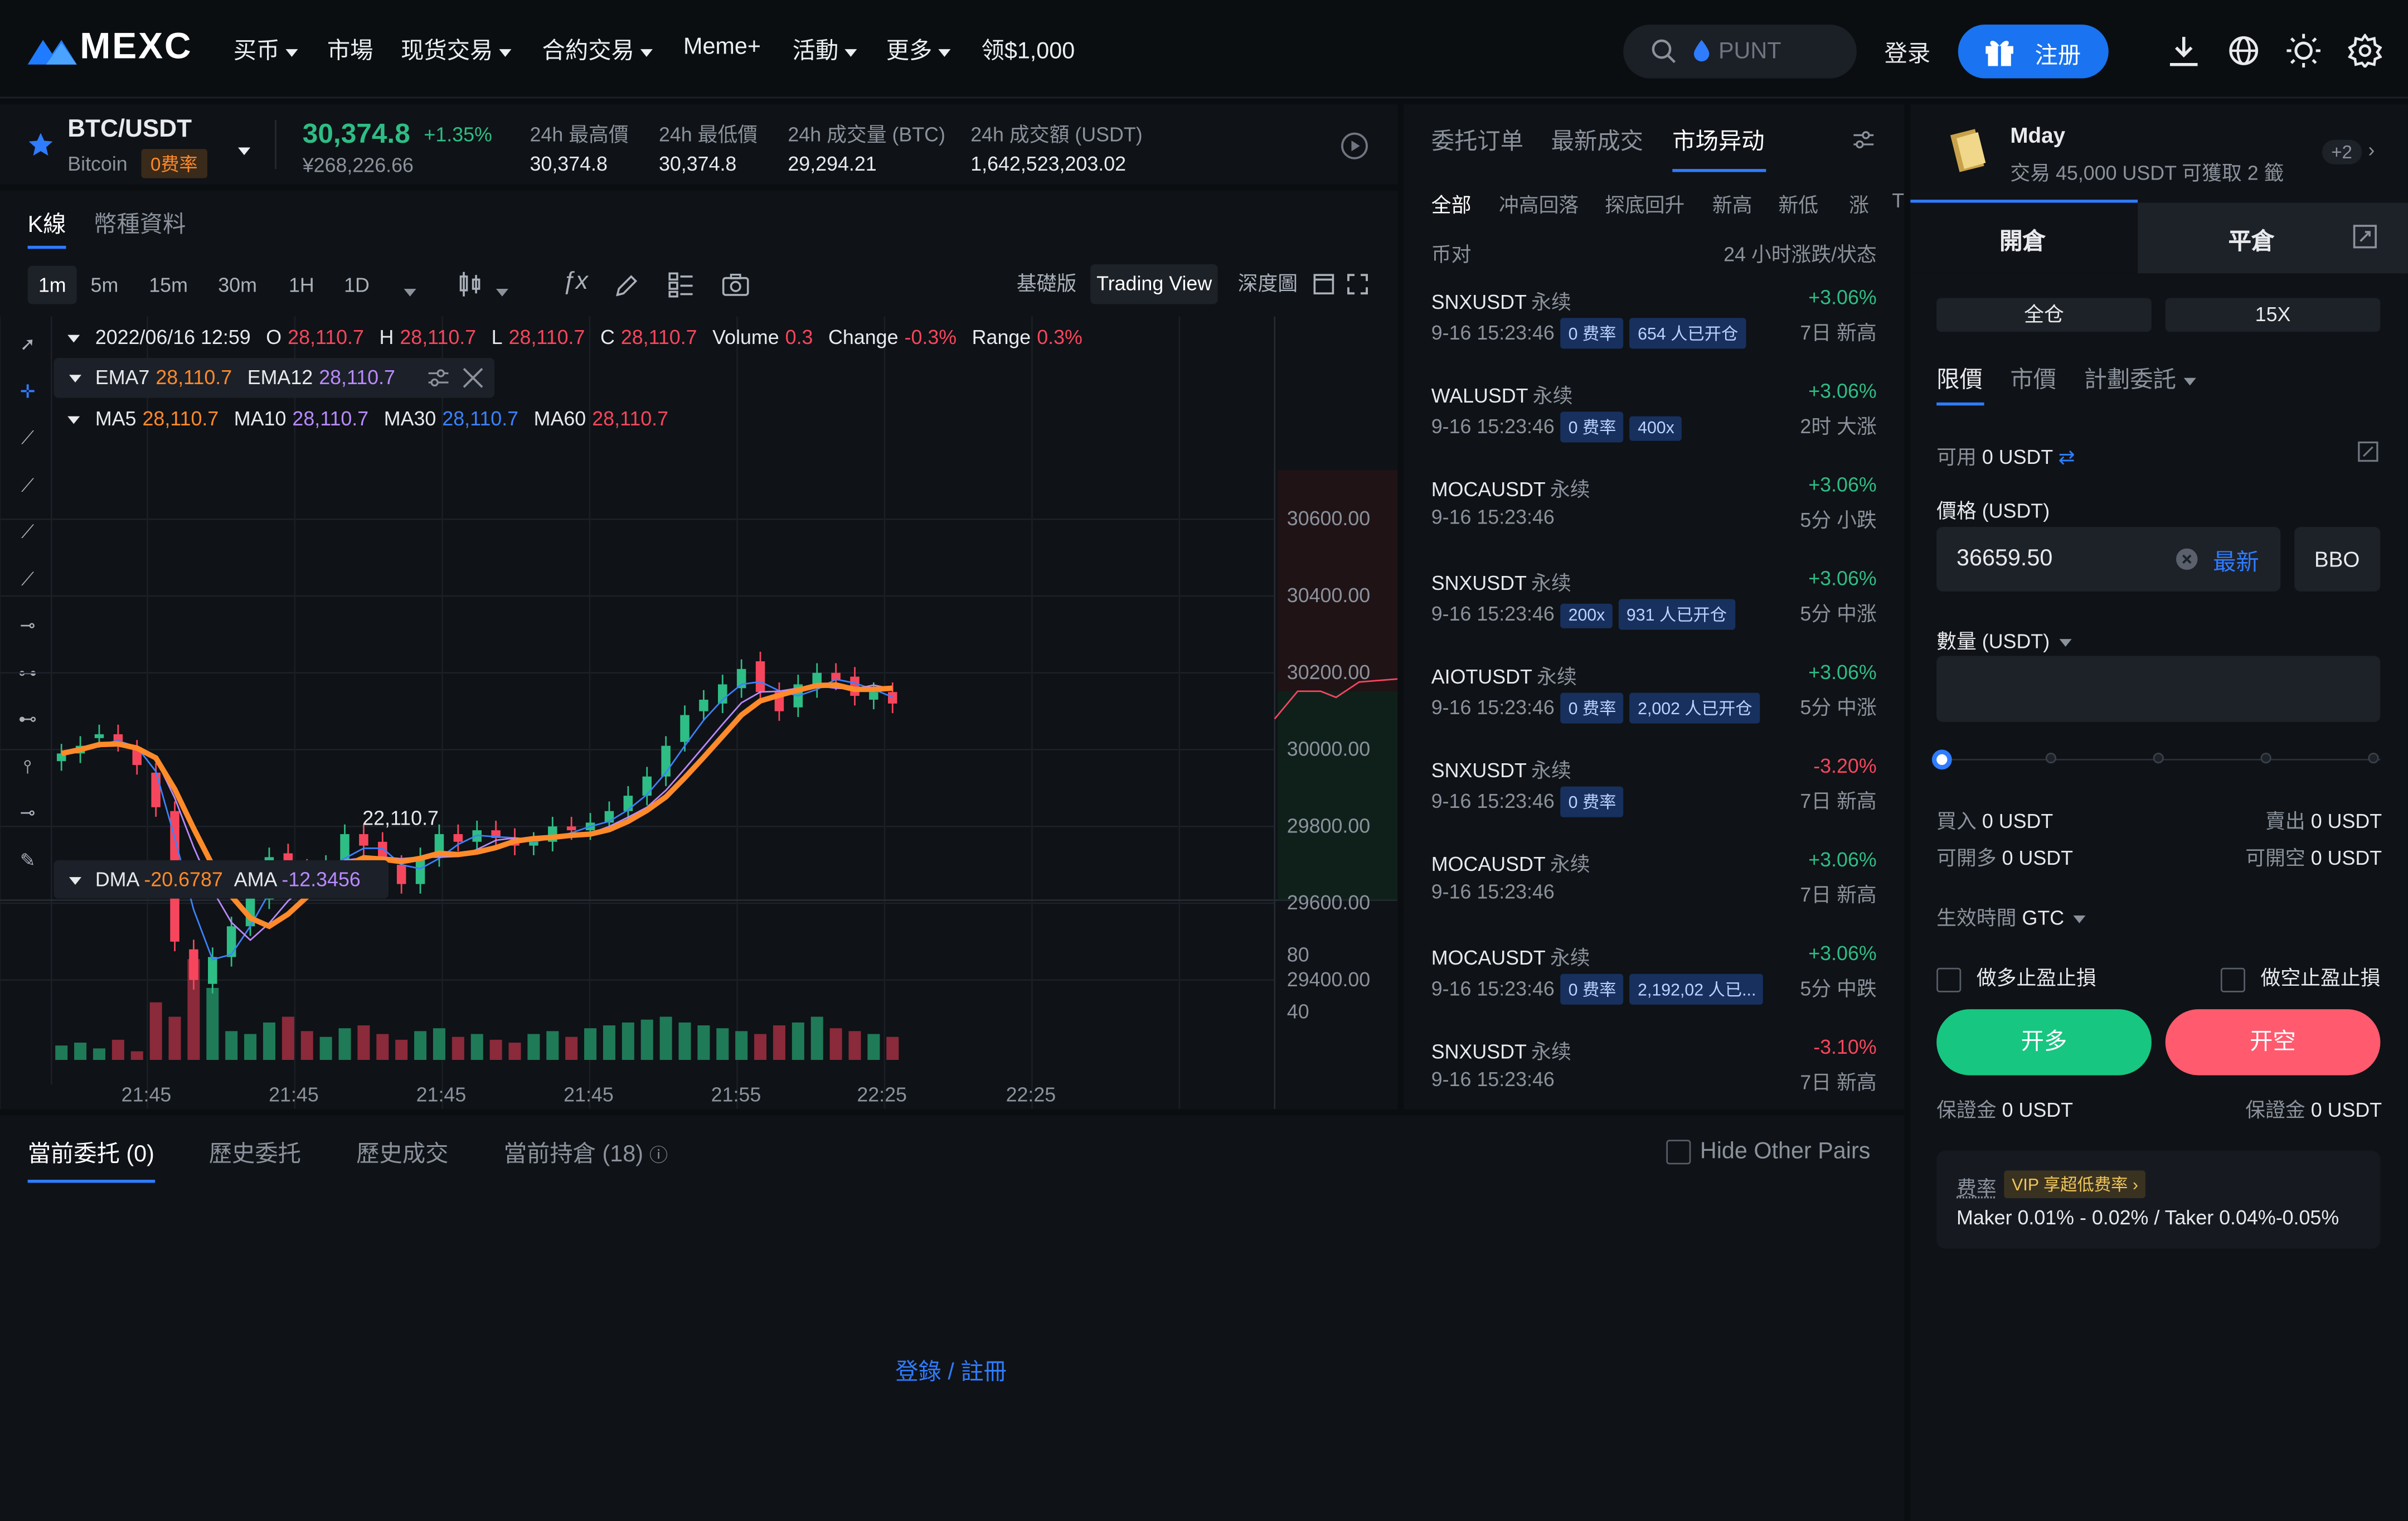 The image size is (2408, 1521). What do you see at coordinates (2044, 1042) in the screenshot?
I see `open-long-button: 开多` at bounding box center [2044, 1042].